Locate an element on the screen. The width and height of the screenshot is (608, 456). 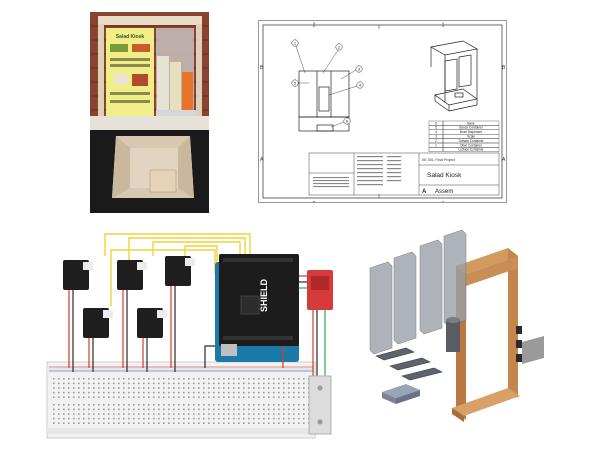
parts-table-description: Scale is located at coordinates (471, 137).